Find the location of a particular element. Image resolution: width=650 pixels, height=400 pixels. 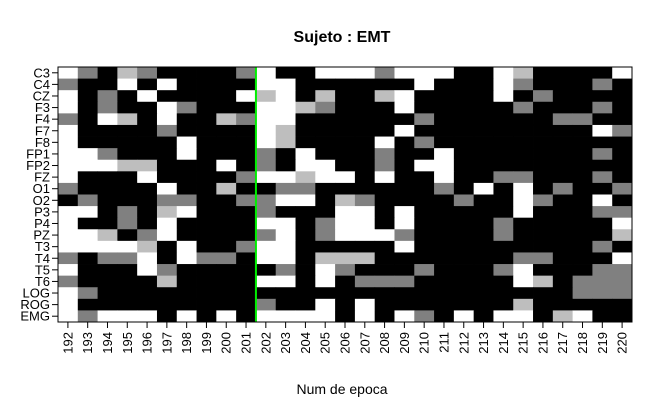

y-tick-label: CZ is located at coordinates (41, 95).